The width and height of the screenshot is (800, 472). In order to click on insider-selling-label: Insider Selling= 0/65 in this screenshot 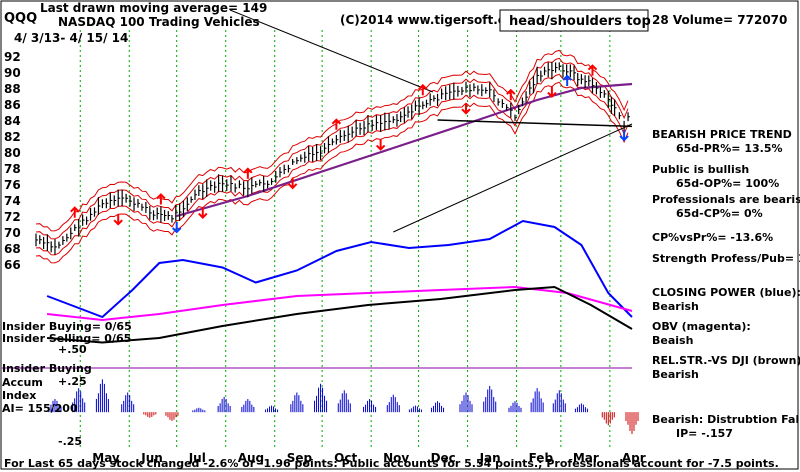, I will do `click(66, 338)`.